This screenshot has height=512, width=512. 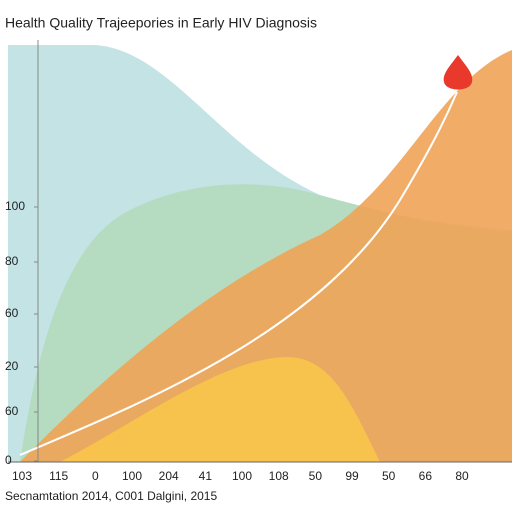 What do you see at coordinates (462, 476) in the screenshot?
I see `x-tick-label: 80` at bounding box center [462, 476].